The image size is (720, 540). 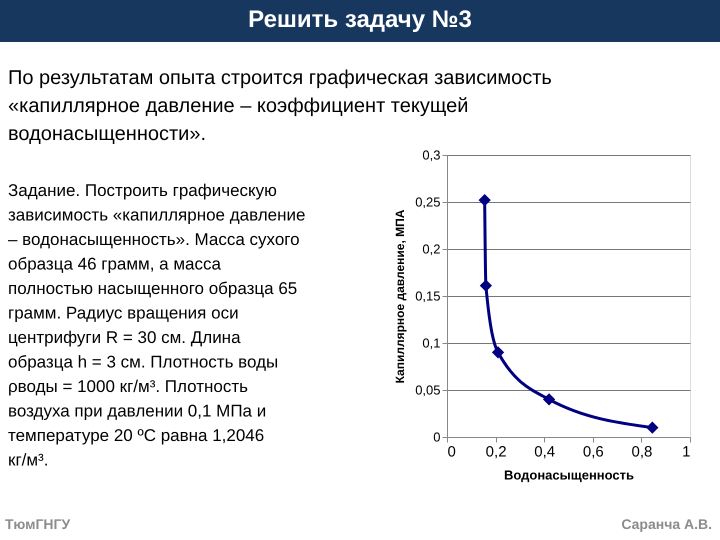 I want to click on y-tick-label: 0,05, so click(x=427, y=390).